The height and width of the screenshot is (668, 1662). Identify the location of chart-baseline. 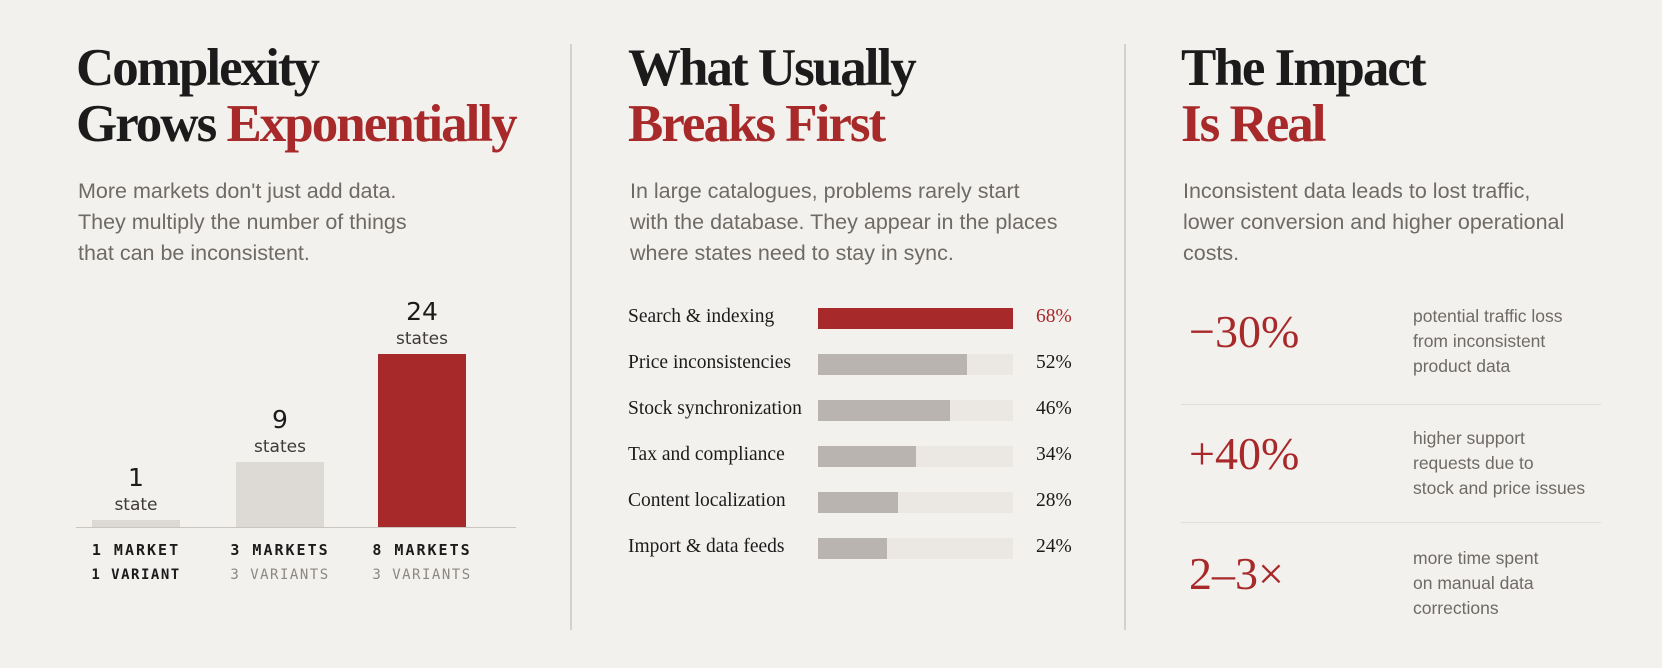
(296, 527).